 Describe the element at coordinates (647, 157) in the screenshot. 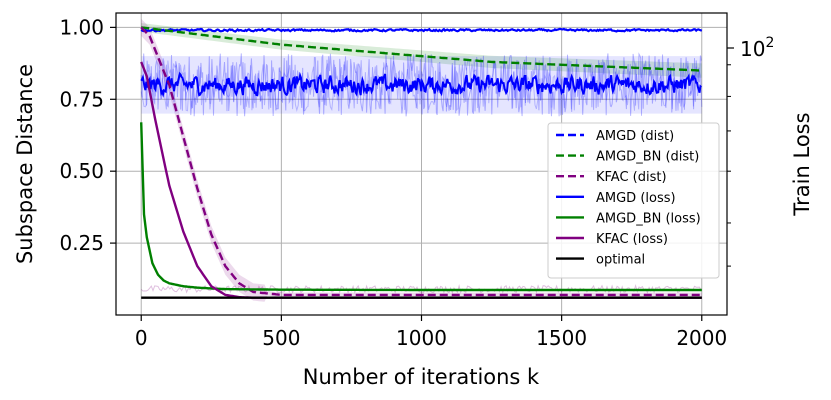

I see `legend-label: AMGD_BN (dist)` at that location.